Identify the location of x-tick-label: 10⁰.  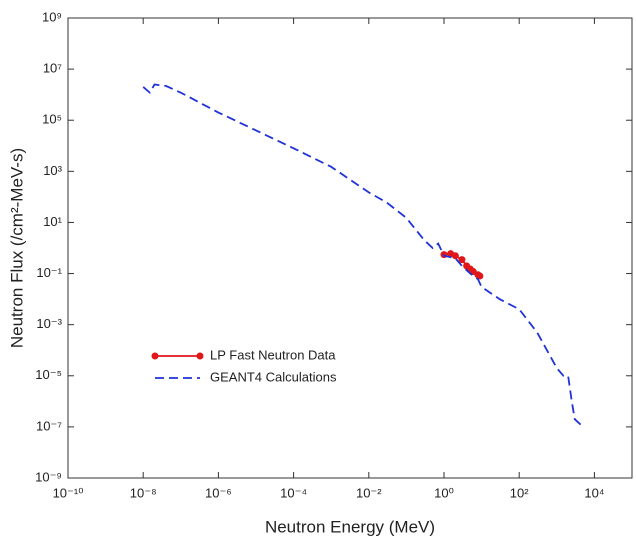
(444, 492).